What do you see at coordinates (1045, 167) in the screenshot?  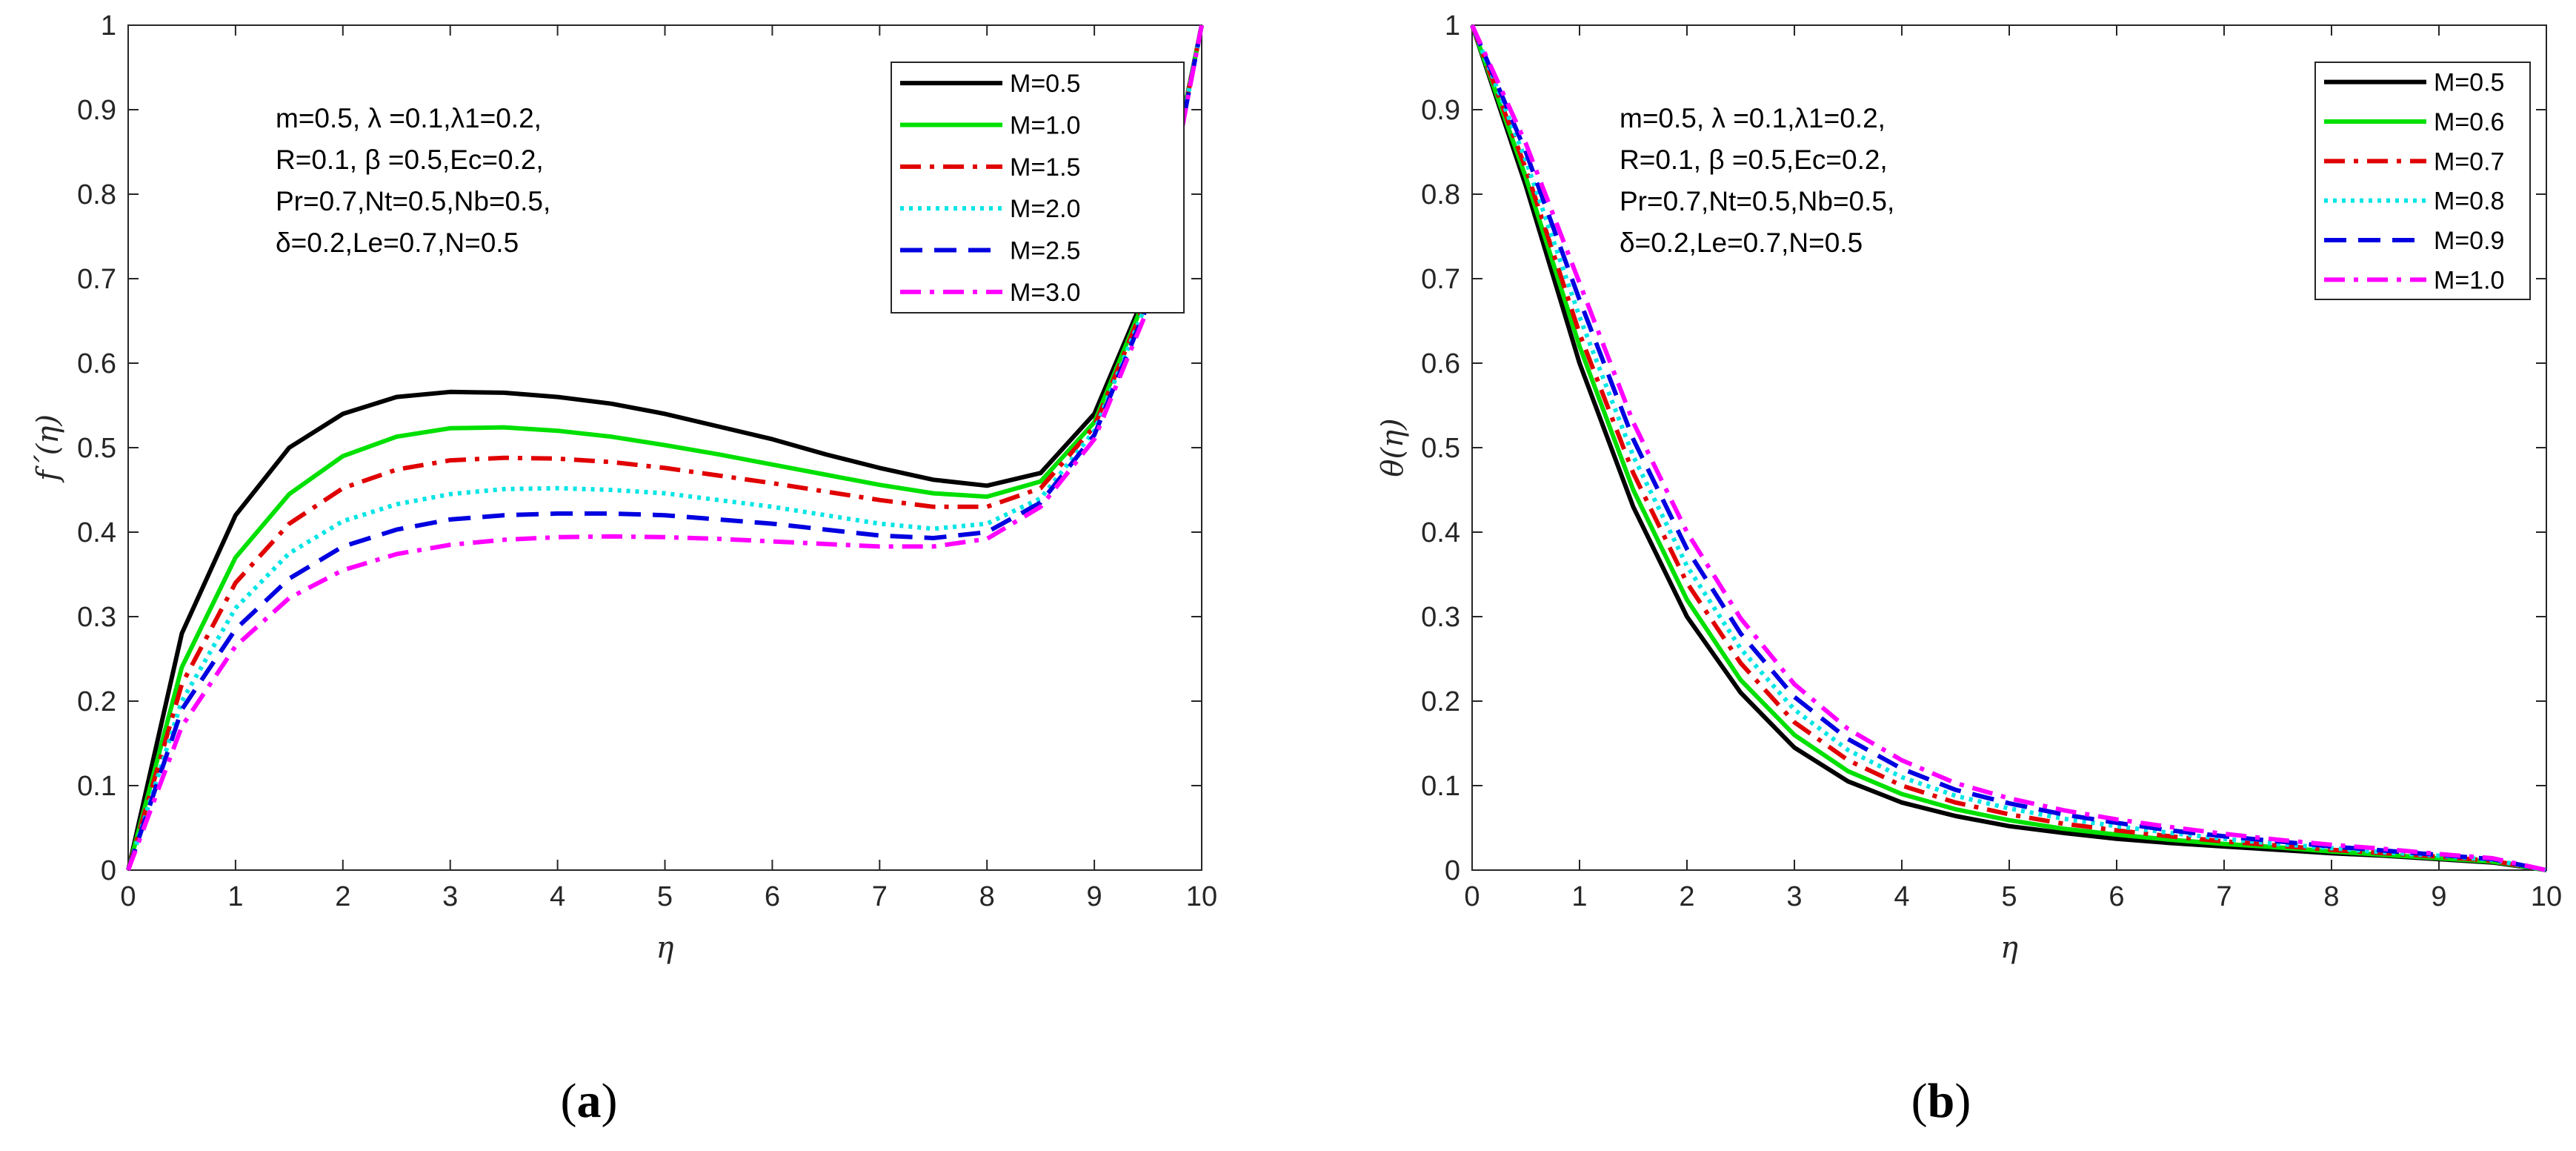 I see `legend-entry-label: M=1.5` at bounding box center [1045, 167].